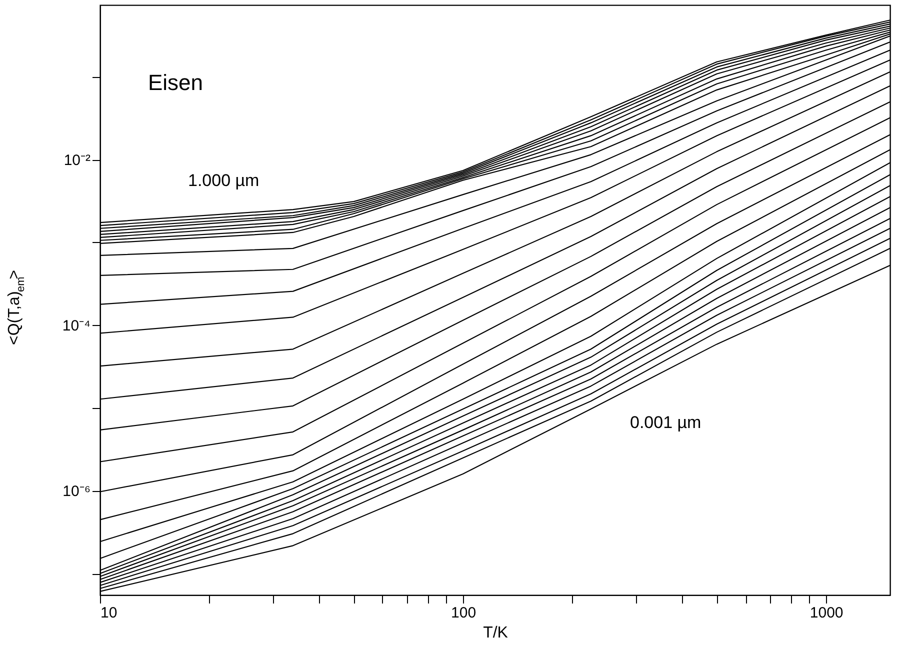  I want to click on x-tick-label: 100, so click(463, 613).